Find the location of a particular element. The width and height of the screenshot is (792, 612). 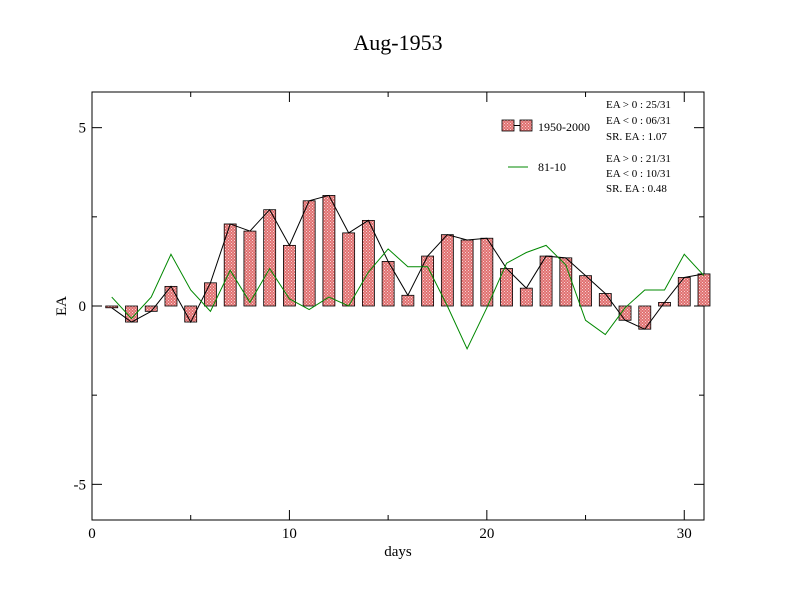

y-axis-label: EA is located at coordinates (62, 306).